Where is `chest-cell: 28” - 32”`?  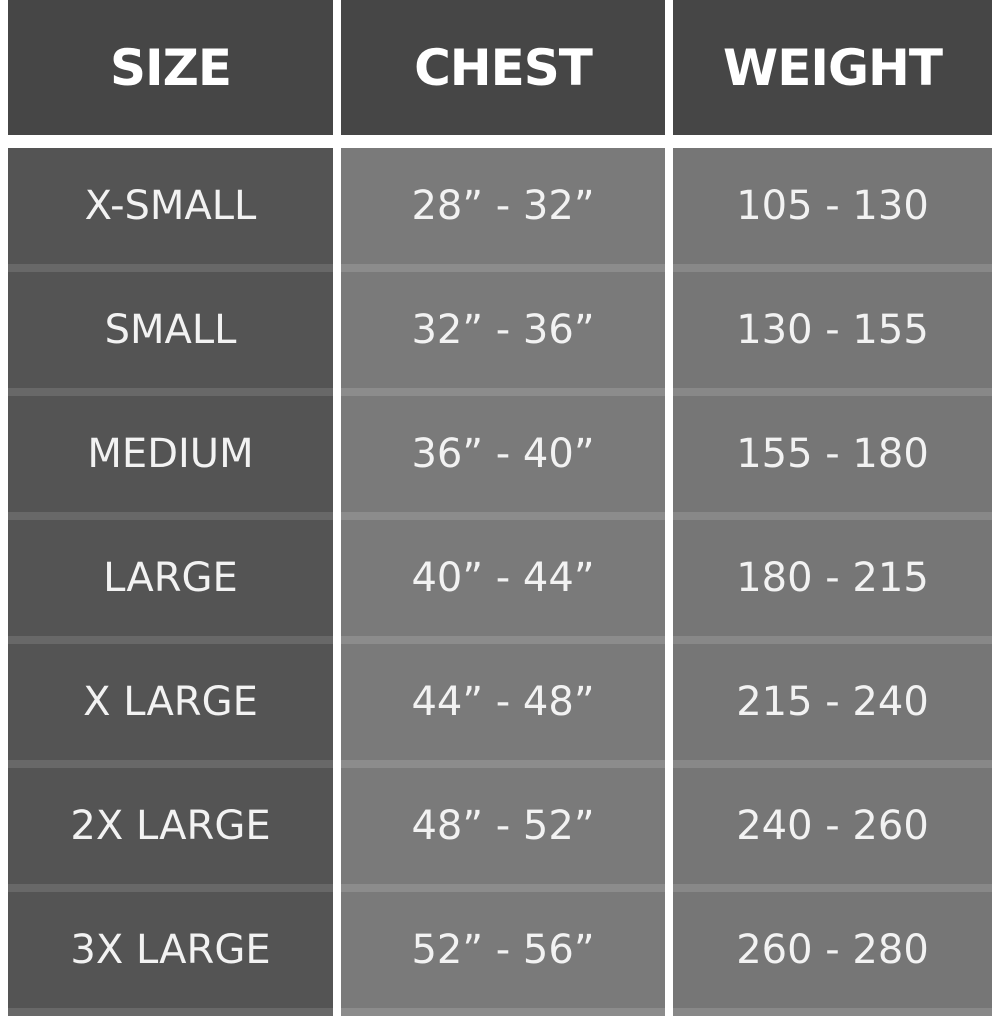
chest-cell: 28” - 32” is located at coordinates (503, 210).